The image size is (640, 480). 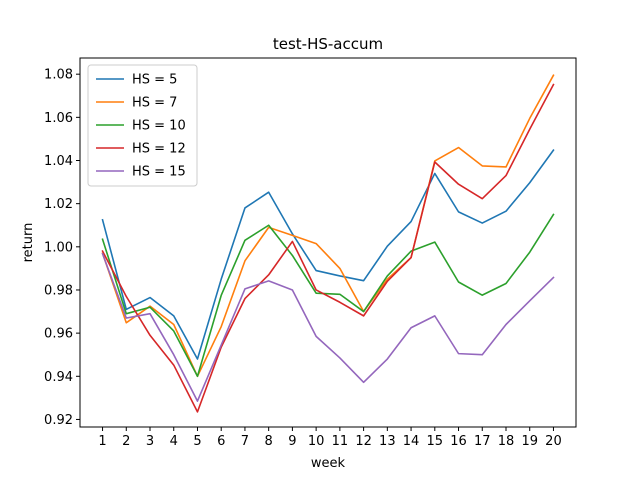 I want to click on y-tick-label: 0.98, so click(x=58, y=290).